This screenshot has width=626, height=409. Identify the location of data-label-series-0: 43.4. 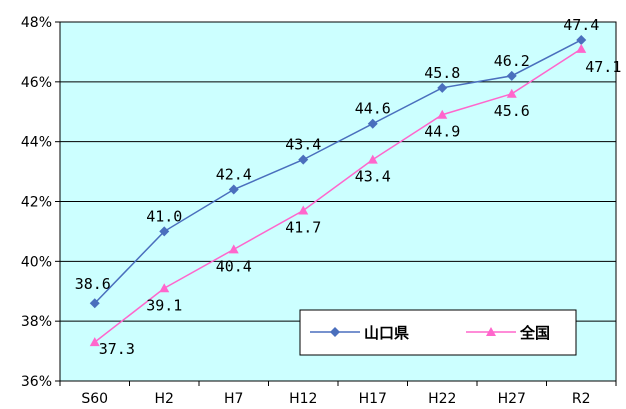
(303, 145).